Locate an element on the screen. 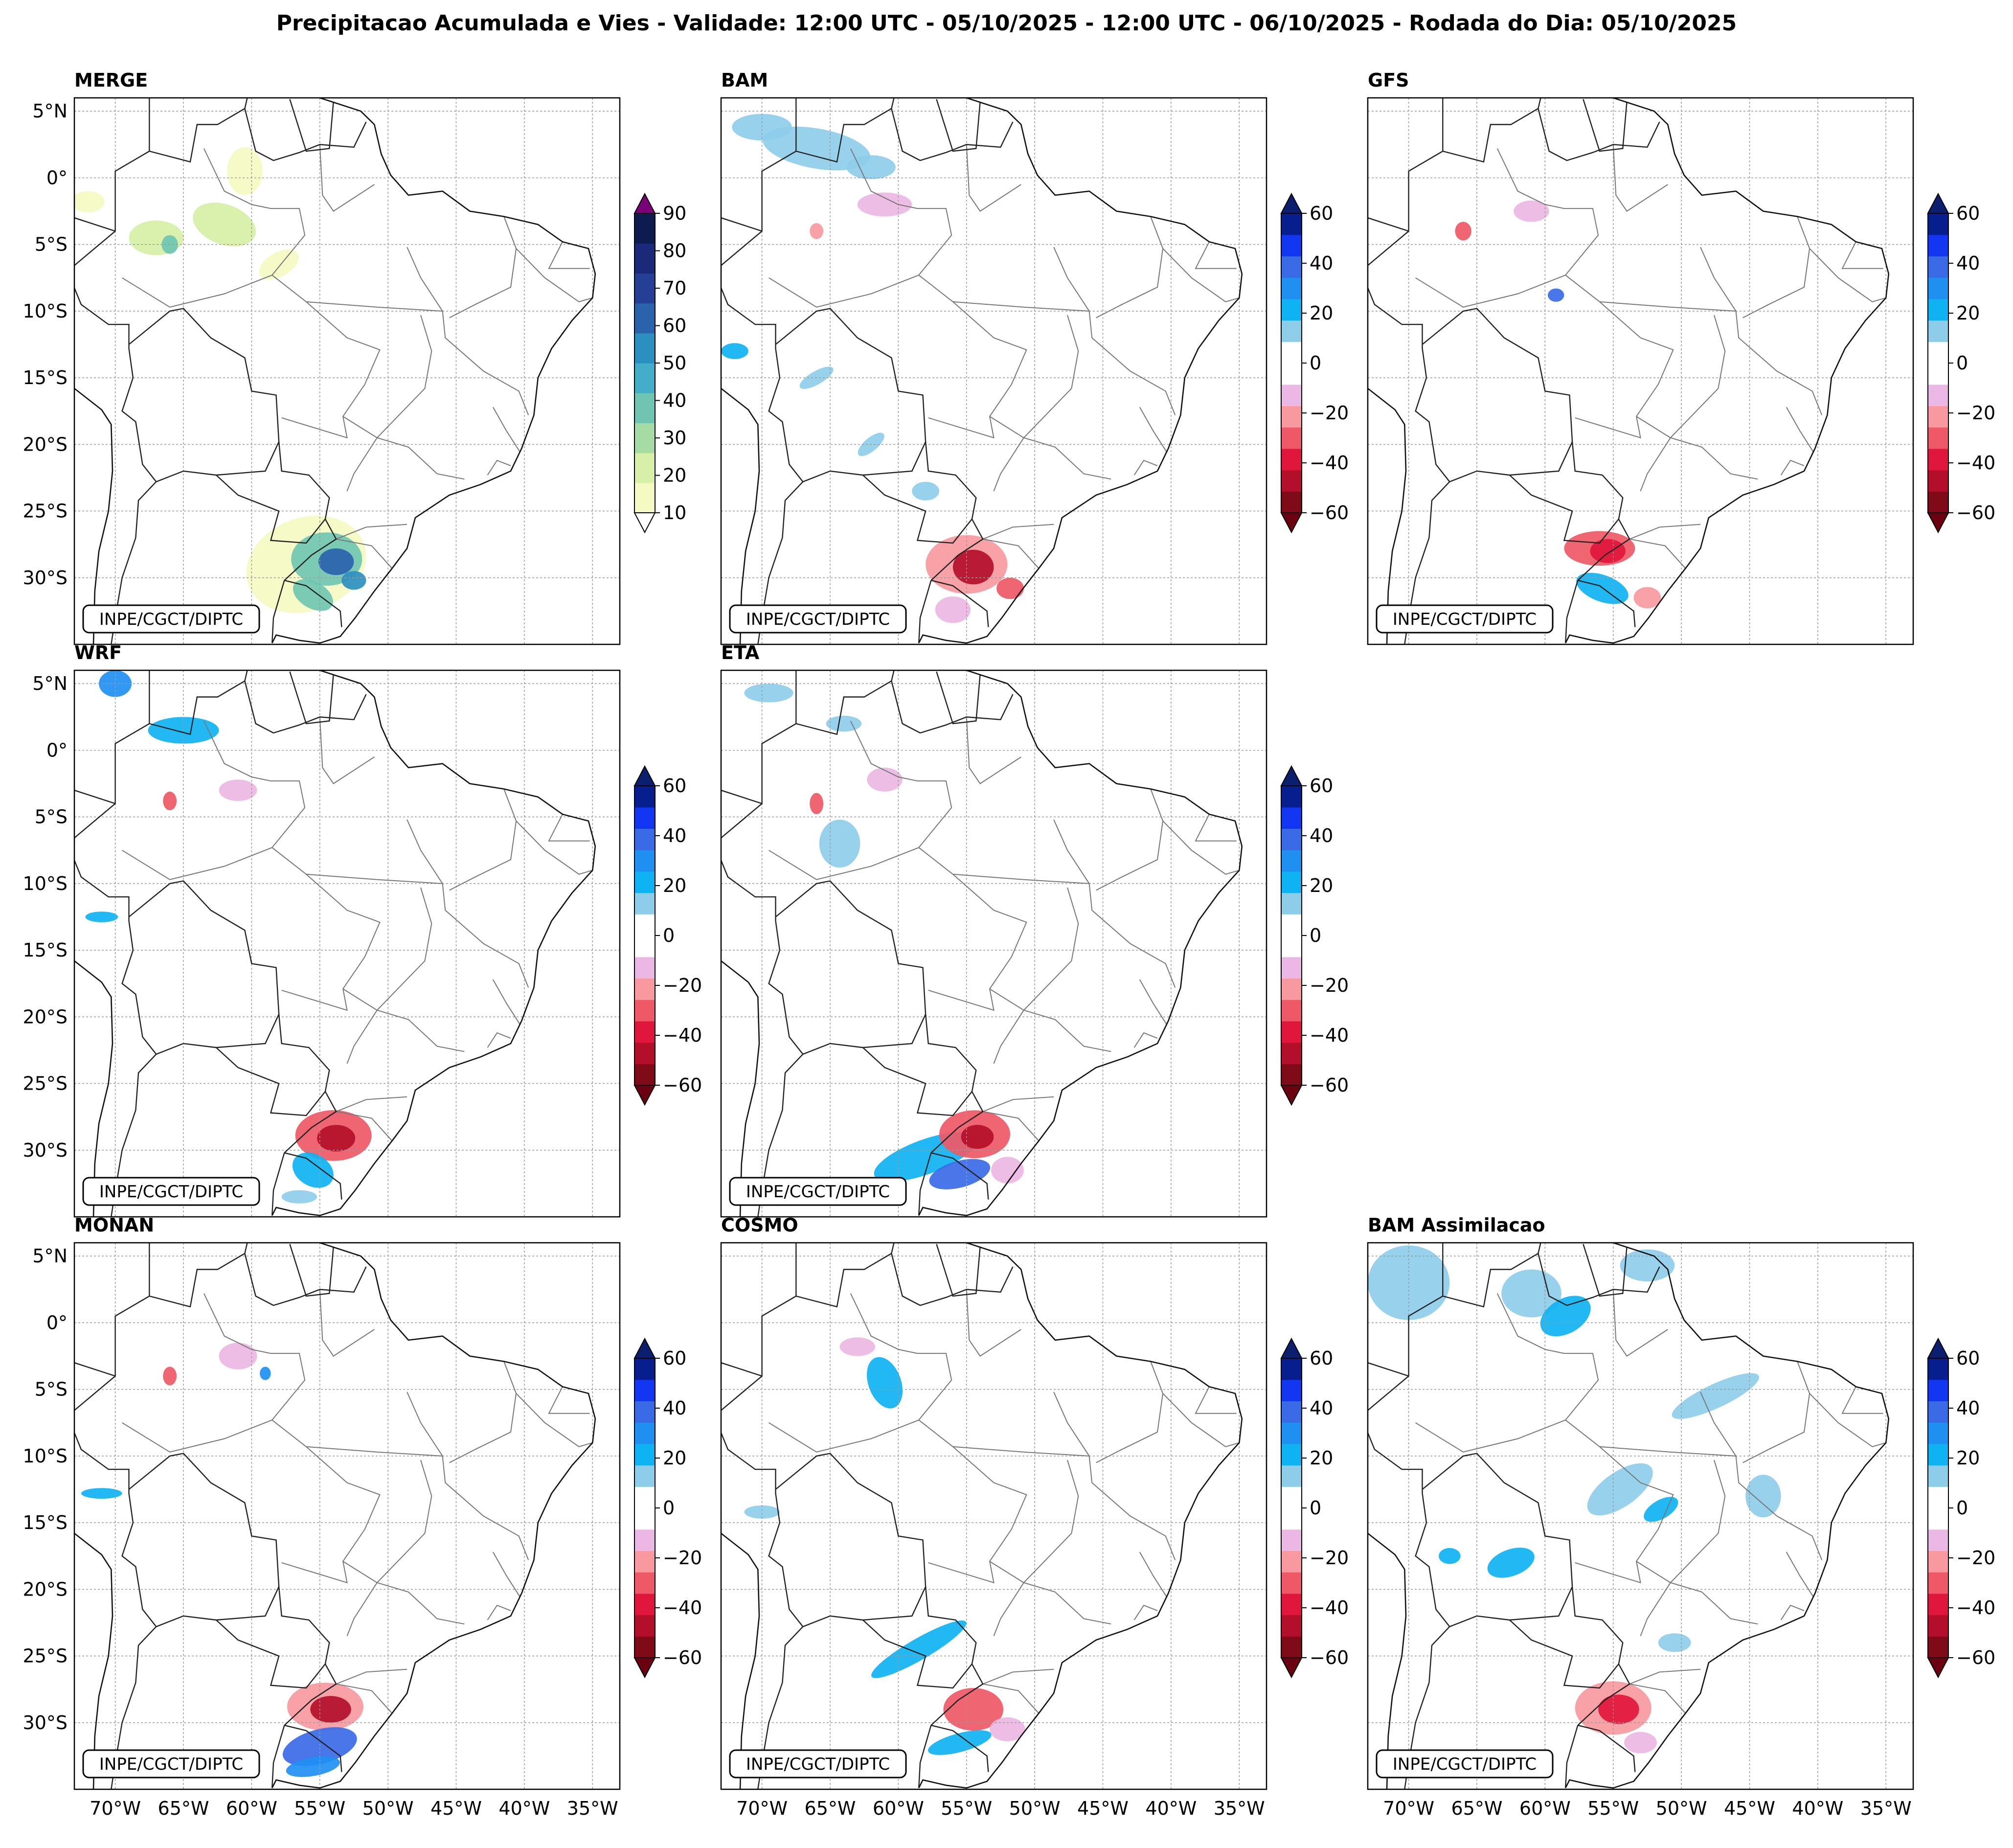 The image size is (2013, 1848). colorbar-extend-bottom is located at coordinates (1938, 1668).